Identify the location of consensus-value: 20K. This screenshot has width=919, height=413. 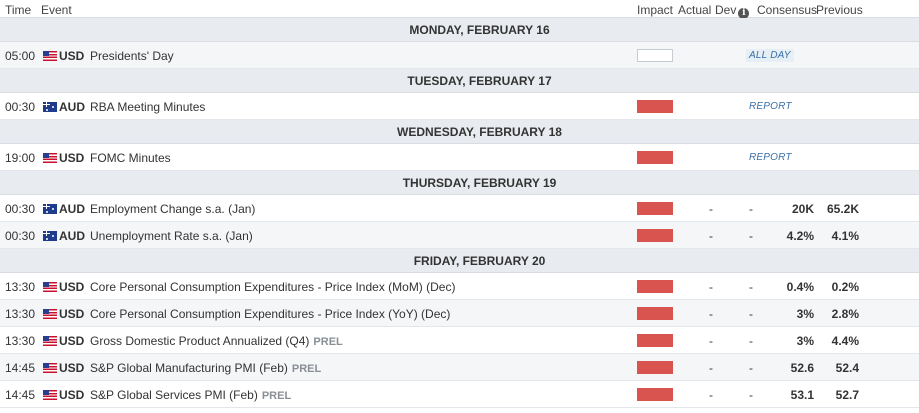
(802, 209).